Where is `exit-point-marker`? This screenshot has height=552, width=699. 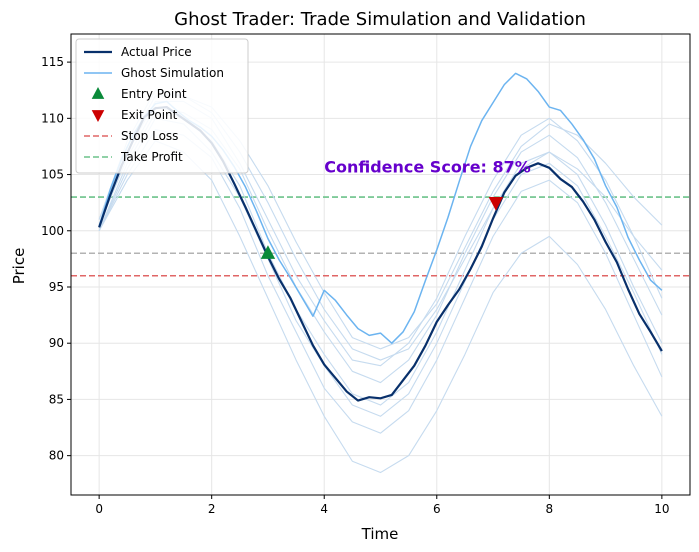 exit-point-marker is located at coordinates (496, 204).